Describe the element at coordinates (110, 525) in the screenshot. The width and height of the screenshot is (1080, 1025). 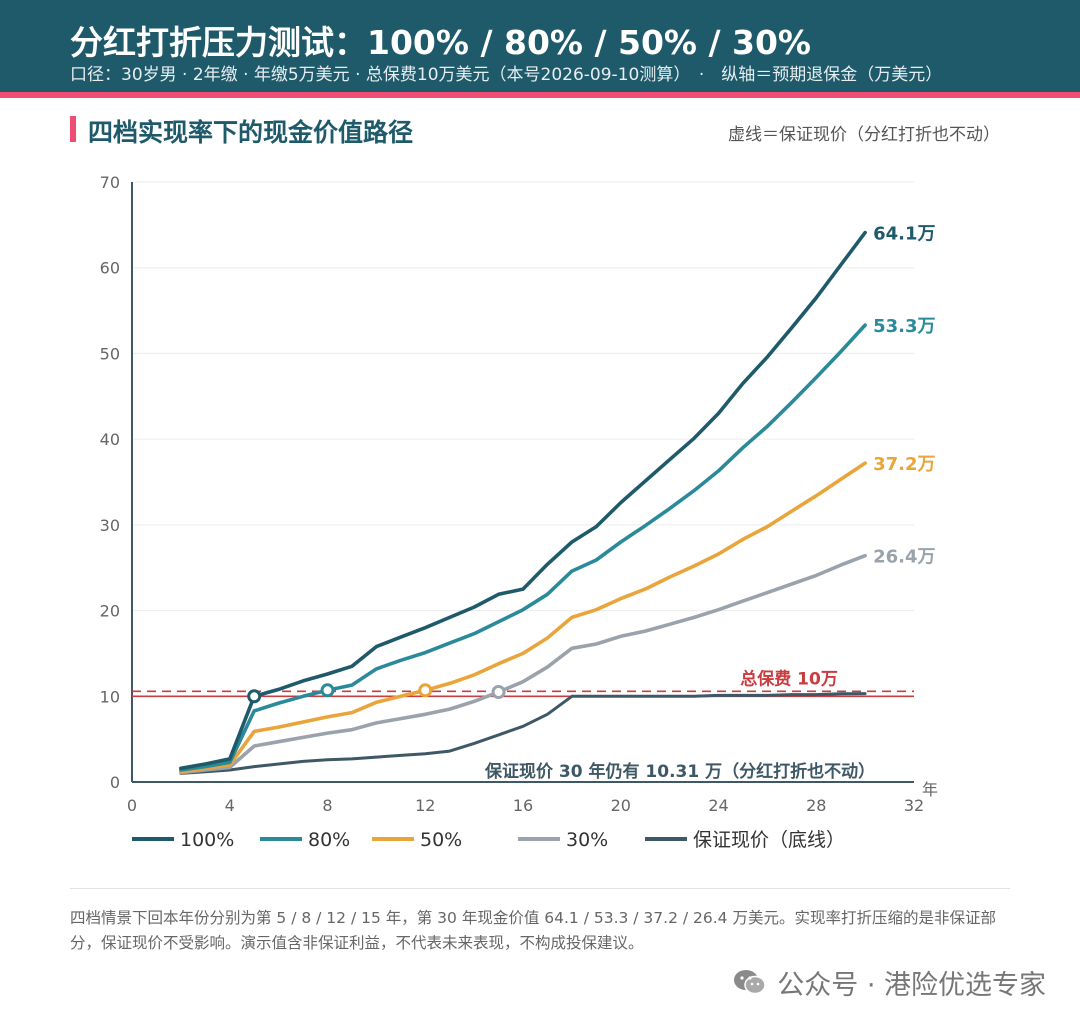
I see `y-tick-label: 30` at that location.